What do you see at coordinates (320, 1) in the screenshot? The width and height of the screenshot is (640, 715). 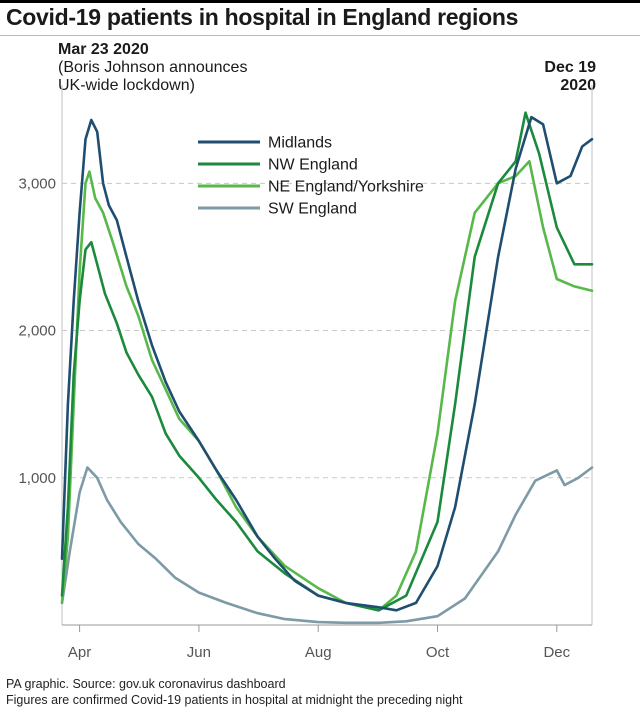 I see `top-rule` at bounding box center [320, 1].